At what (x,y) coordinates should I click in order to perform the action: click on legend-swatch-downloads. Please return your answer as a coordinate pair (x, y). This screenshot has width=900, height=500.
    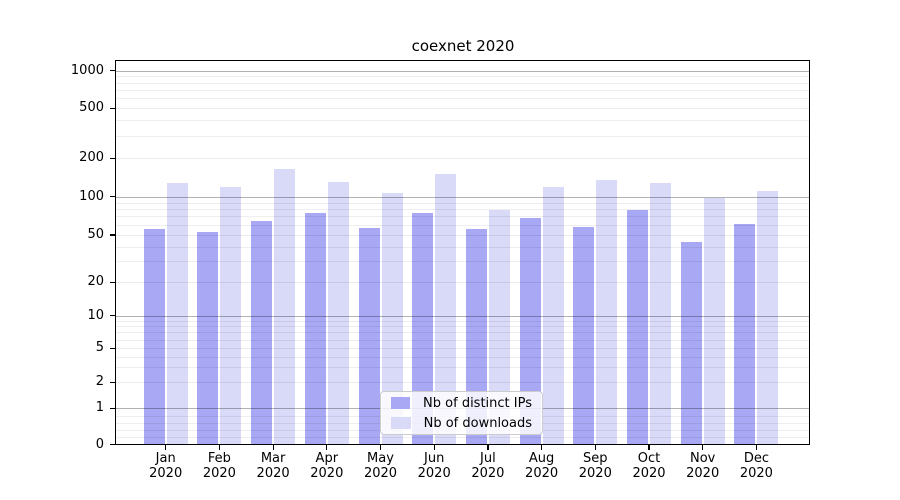
    Looking at the image, I should click on (401, 423).